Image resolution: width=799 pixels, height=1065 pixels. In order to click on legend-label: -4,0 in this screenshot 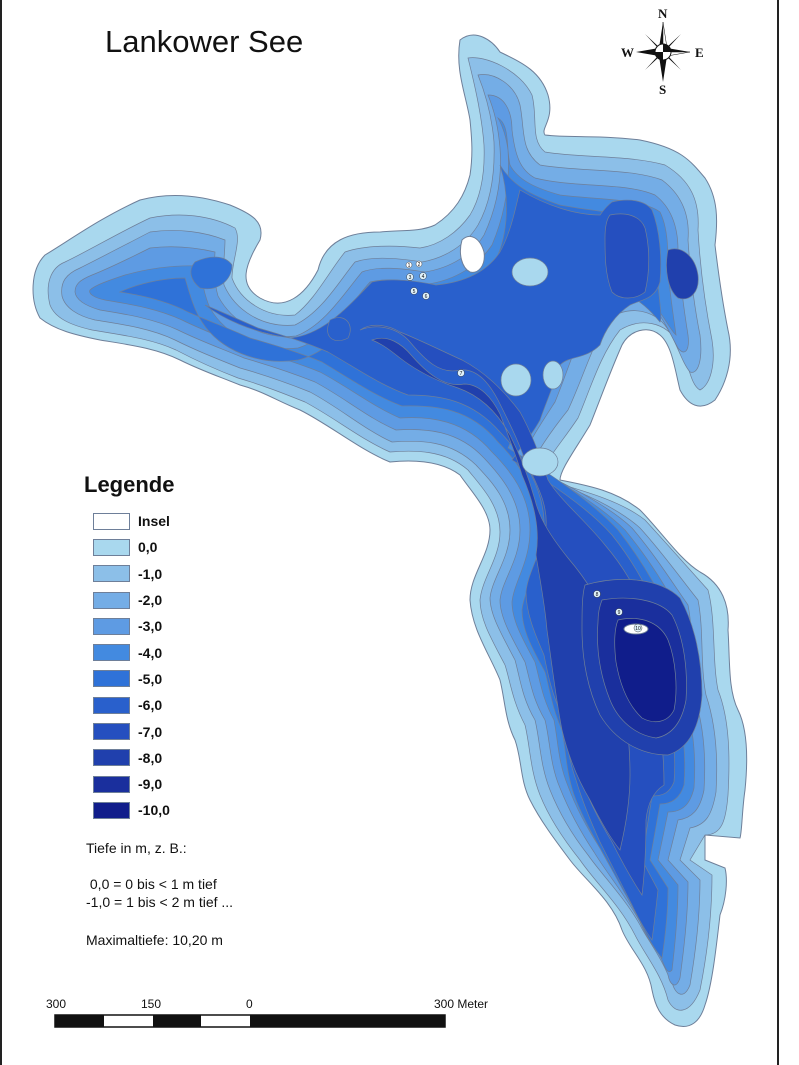, I will do `click(150, 652)`.